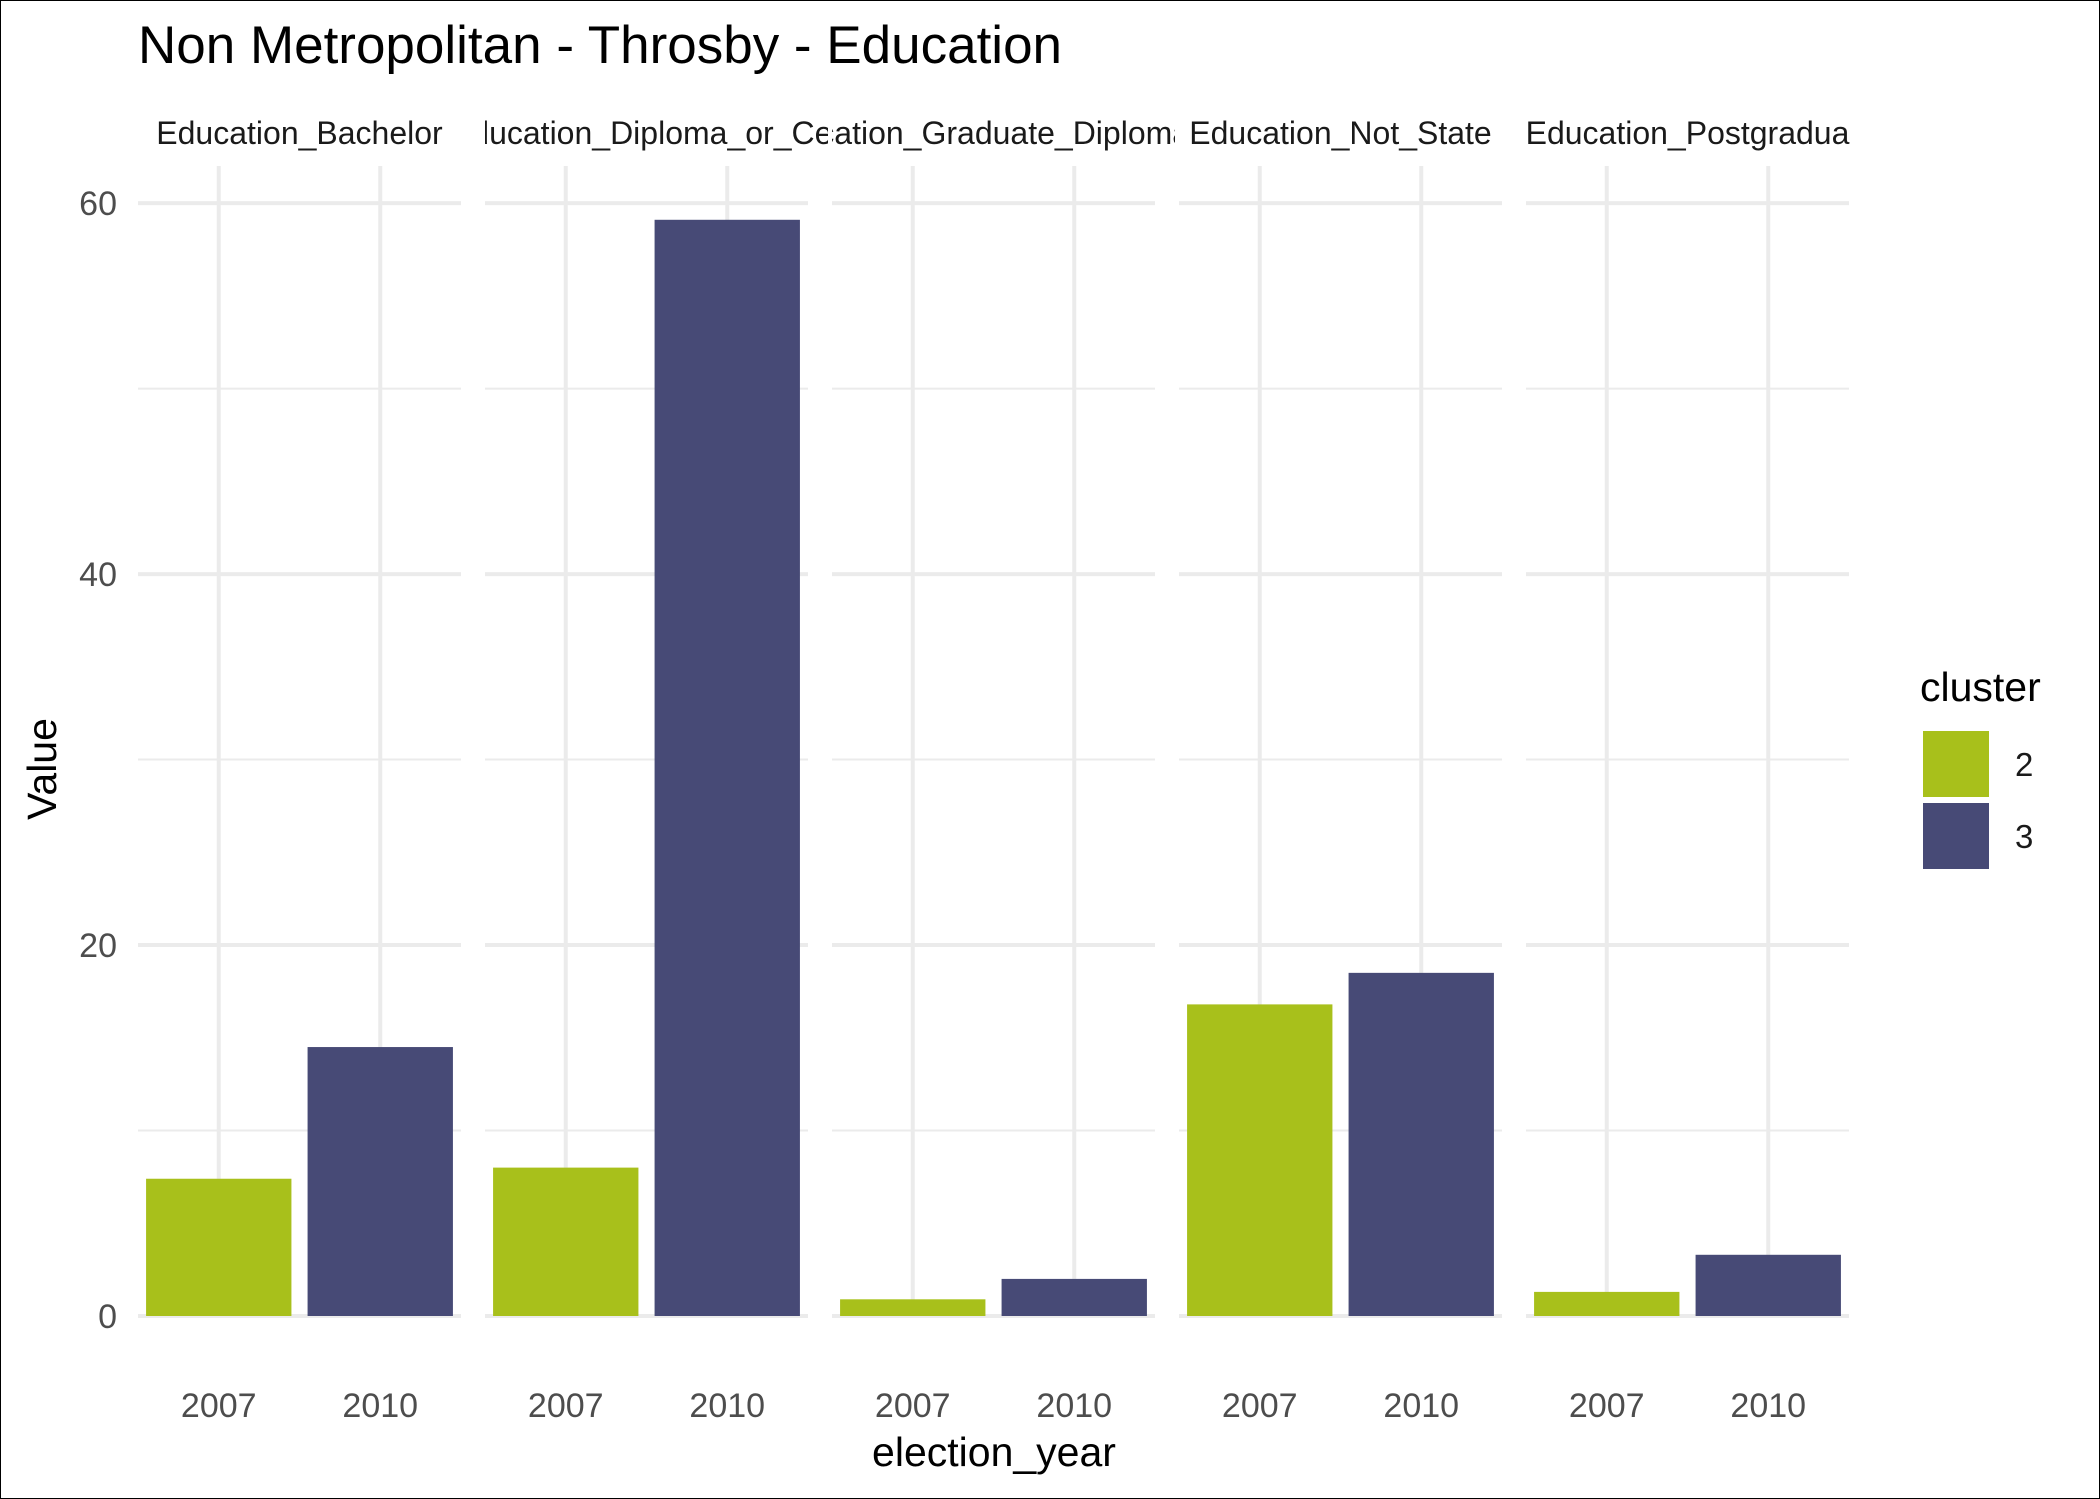 Image resolution: width=2100 pixels, height=1499 pixels. I want to click on y-tick-label: 40, so click(98, 575).